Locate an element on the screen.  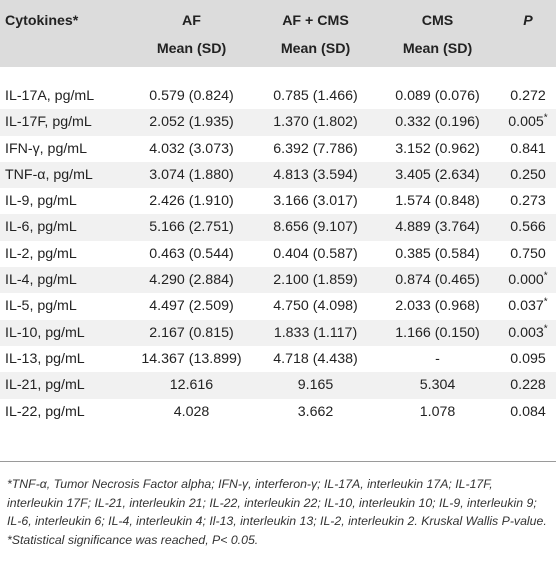
cytokine-name-cell-text: IL-21, pg/mL is located at coordinates (45, 385).